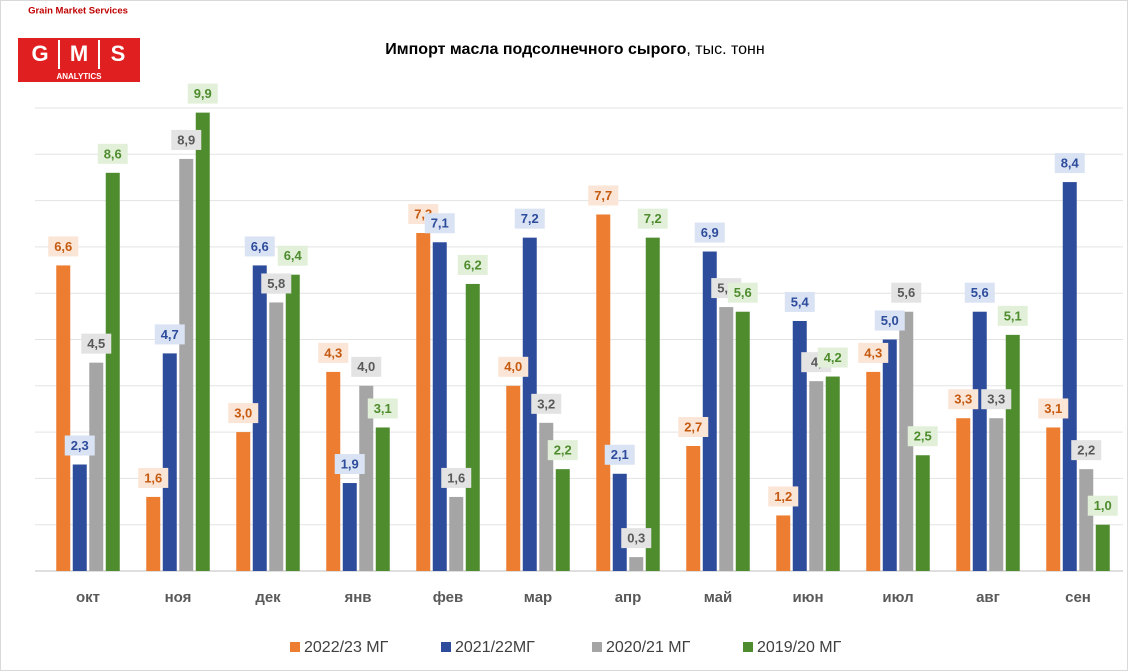  I want to click on logo-letter: S, so click(118, 53).